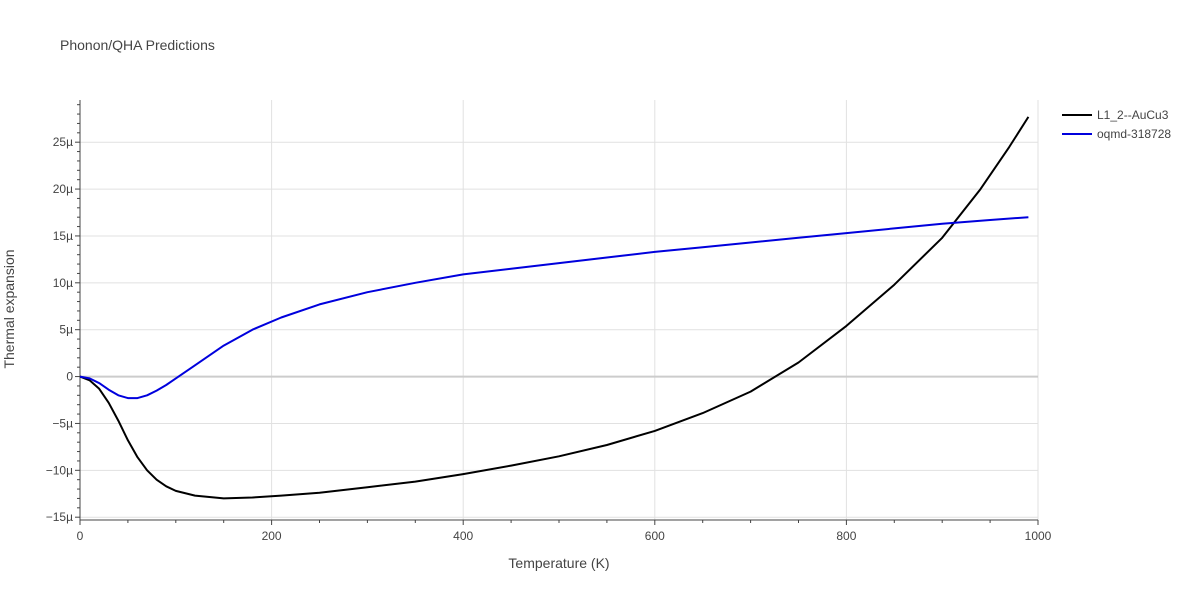 Image resolution: width=1200 pixels, height=605 pixels. Describe the element at coordinates (558, 563) in the screenshot. I see `x-axis-label: Temperature (K)` at that location.